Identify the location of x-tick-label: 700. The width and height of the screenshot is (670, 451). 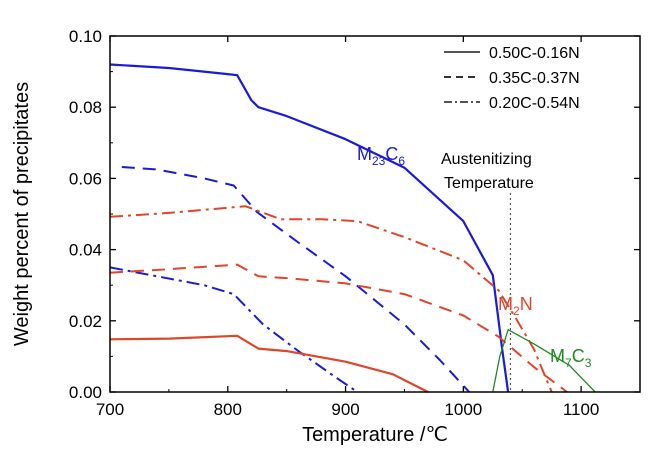
(110, 409).